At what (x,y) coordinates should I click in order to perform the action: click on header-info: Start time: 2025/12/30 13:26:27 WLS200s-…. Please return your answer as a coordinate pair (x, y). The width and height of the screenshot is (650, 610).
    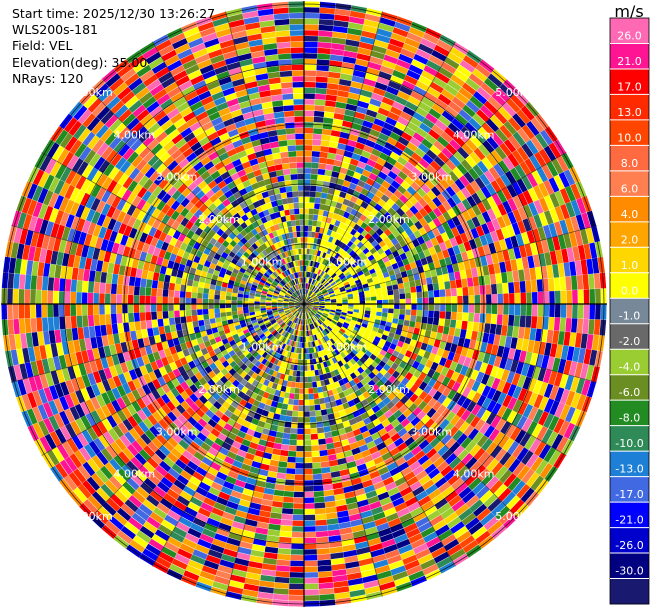
    Looking at the image, I should click on (113, 46).